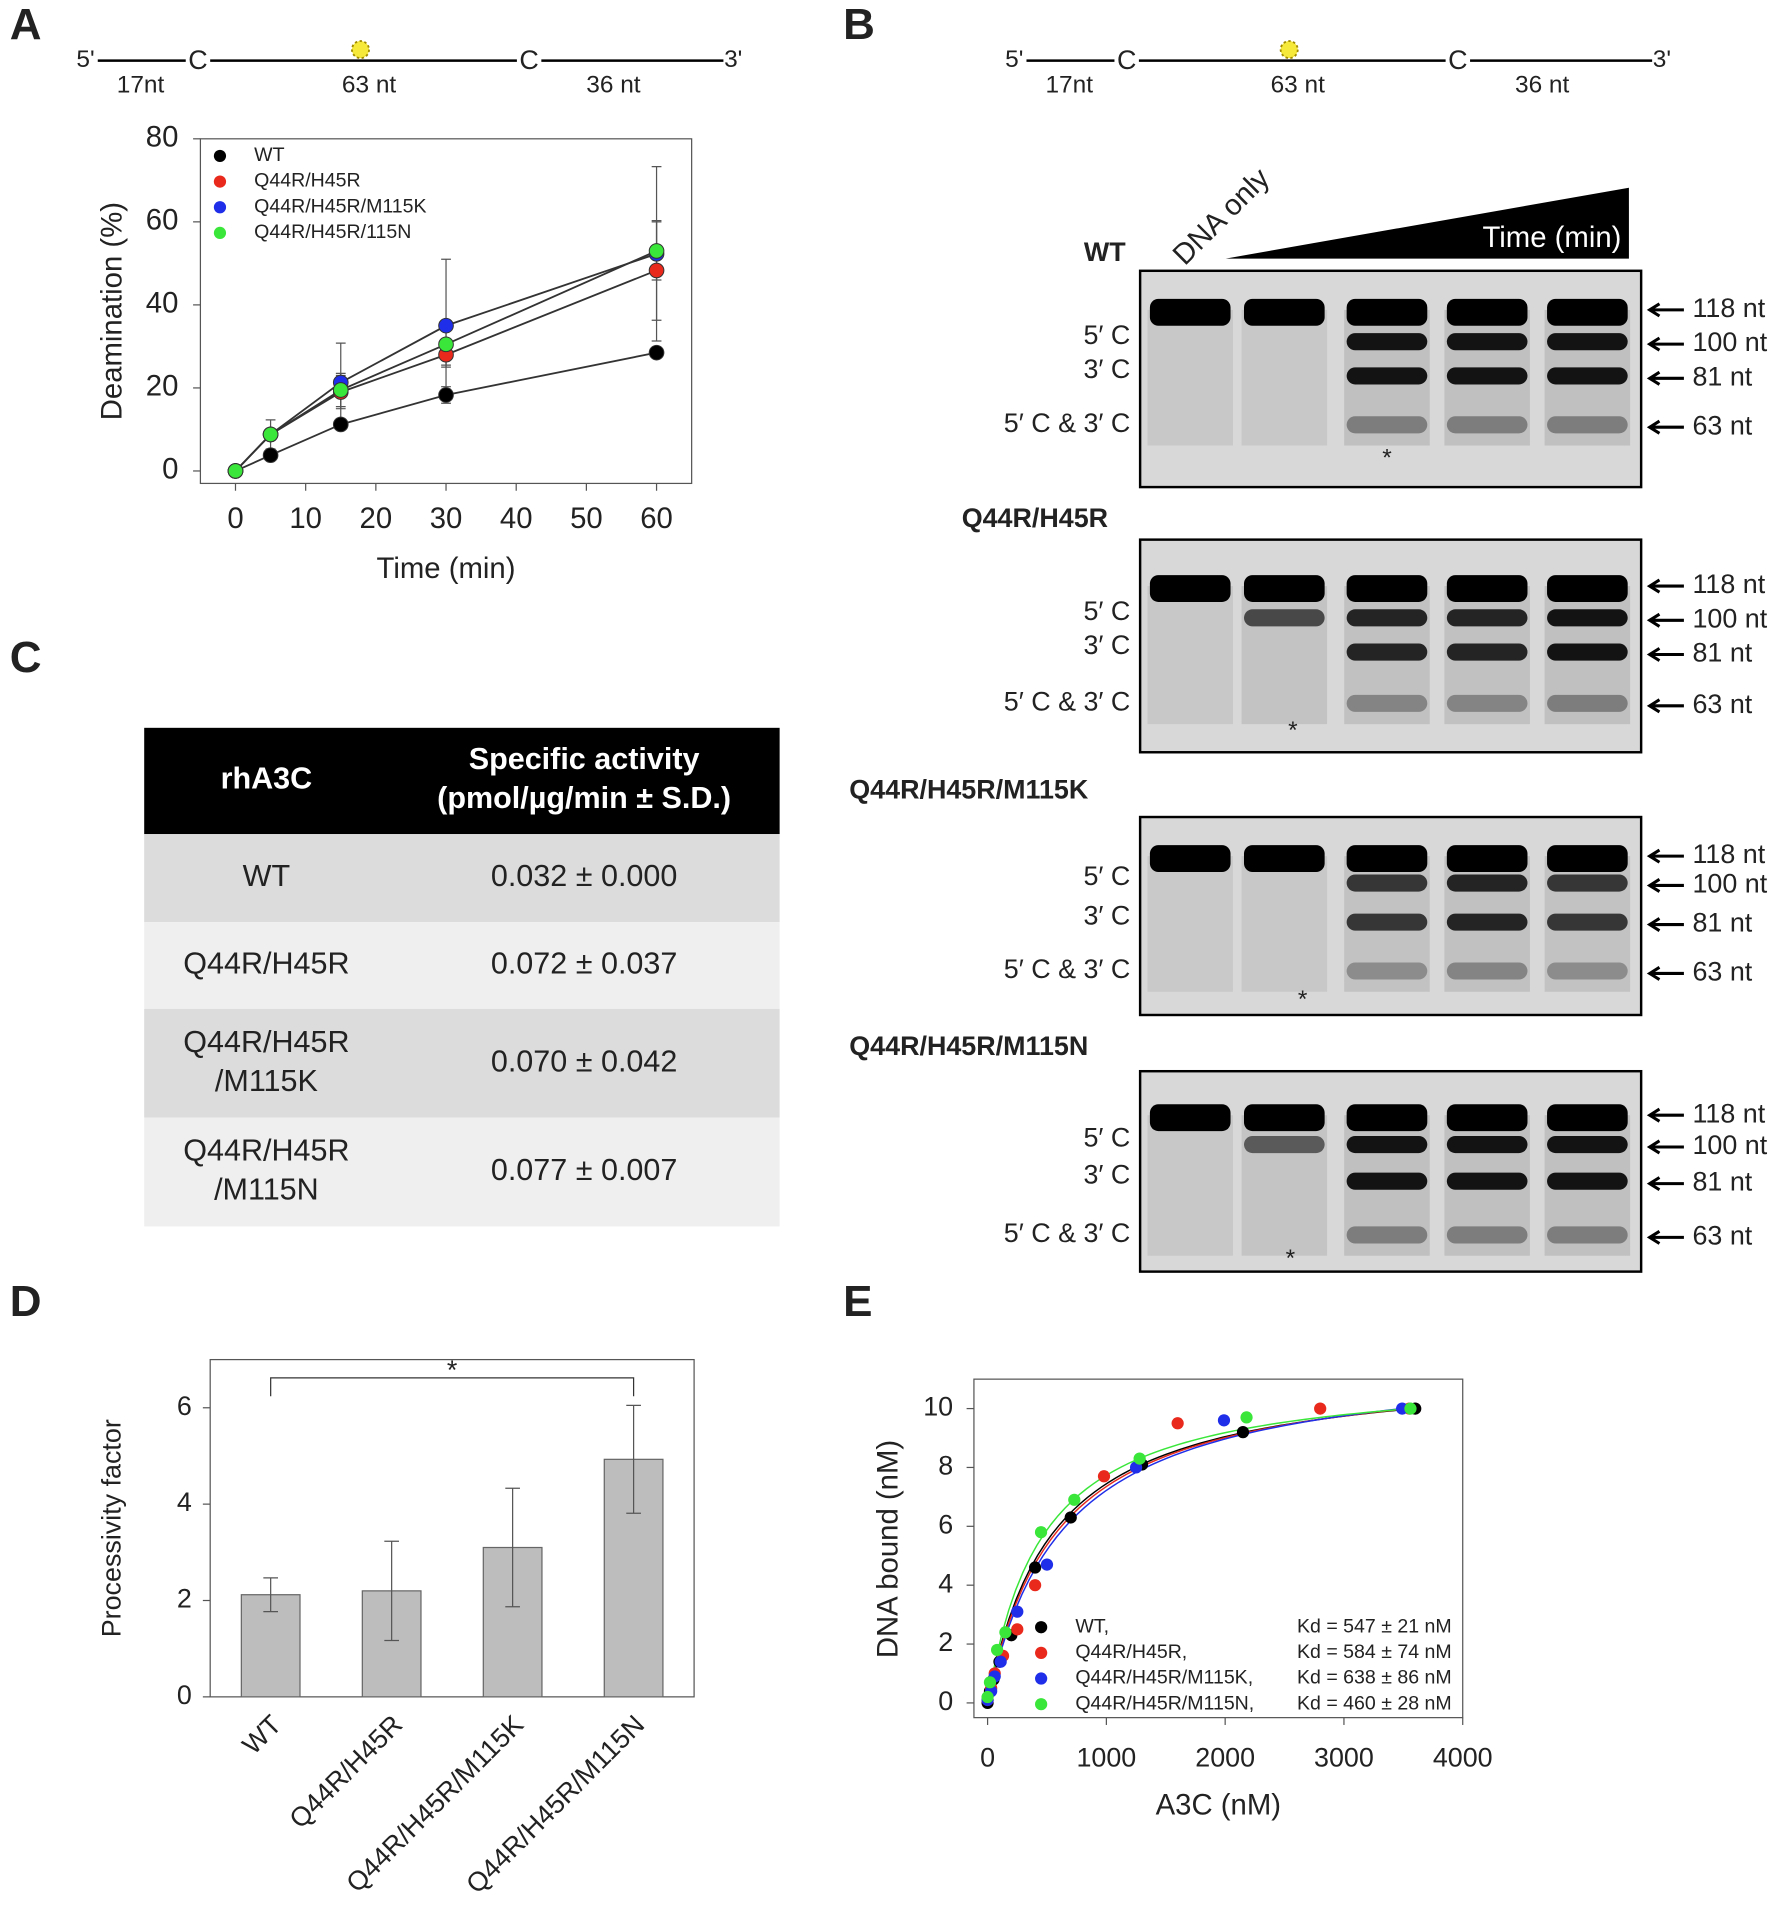 Image resolution: width=1789 pixels, height=1920 pixels. I want to click on plot-frame, so click(452, 1528).